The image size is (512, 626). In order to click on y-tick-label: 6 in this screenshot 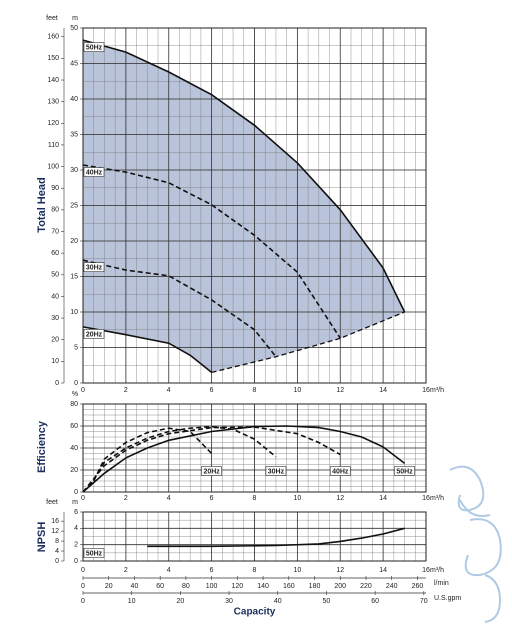, I will do `click(76, 512)`.